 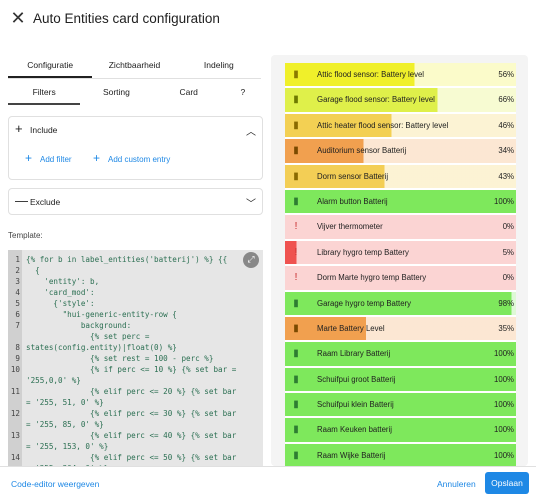 I want to click on entity-name: Library hygro temp Battery, so click(x=363, y=252).